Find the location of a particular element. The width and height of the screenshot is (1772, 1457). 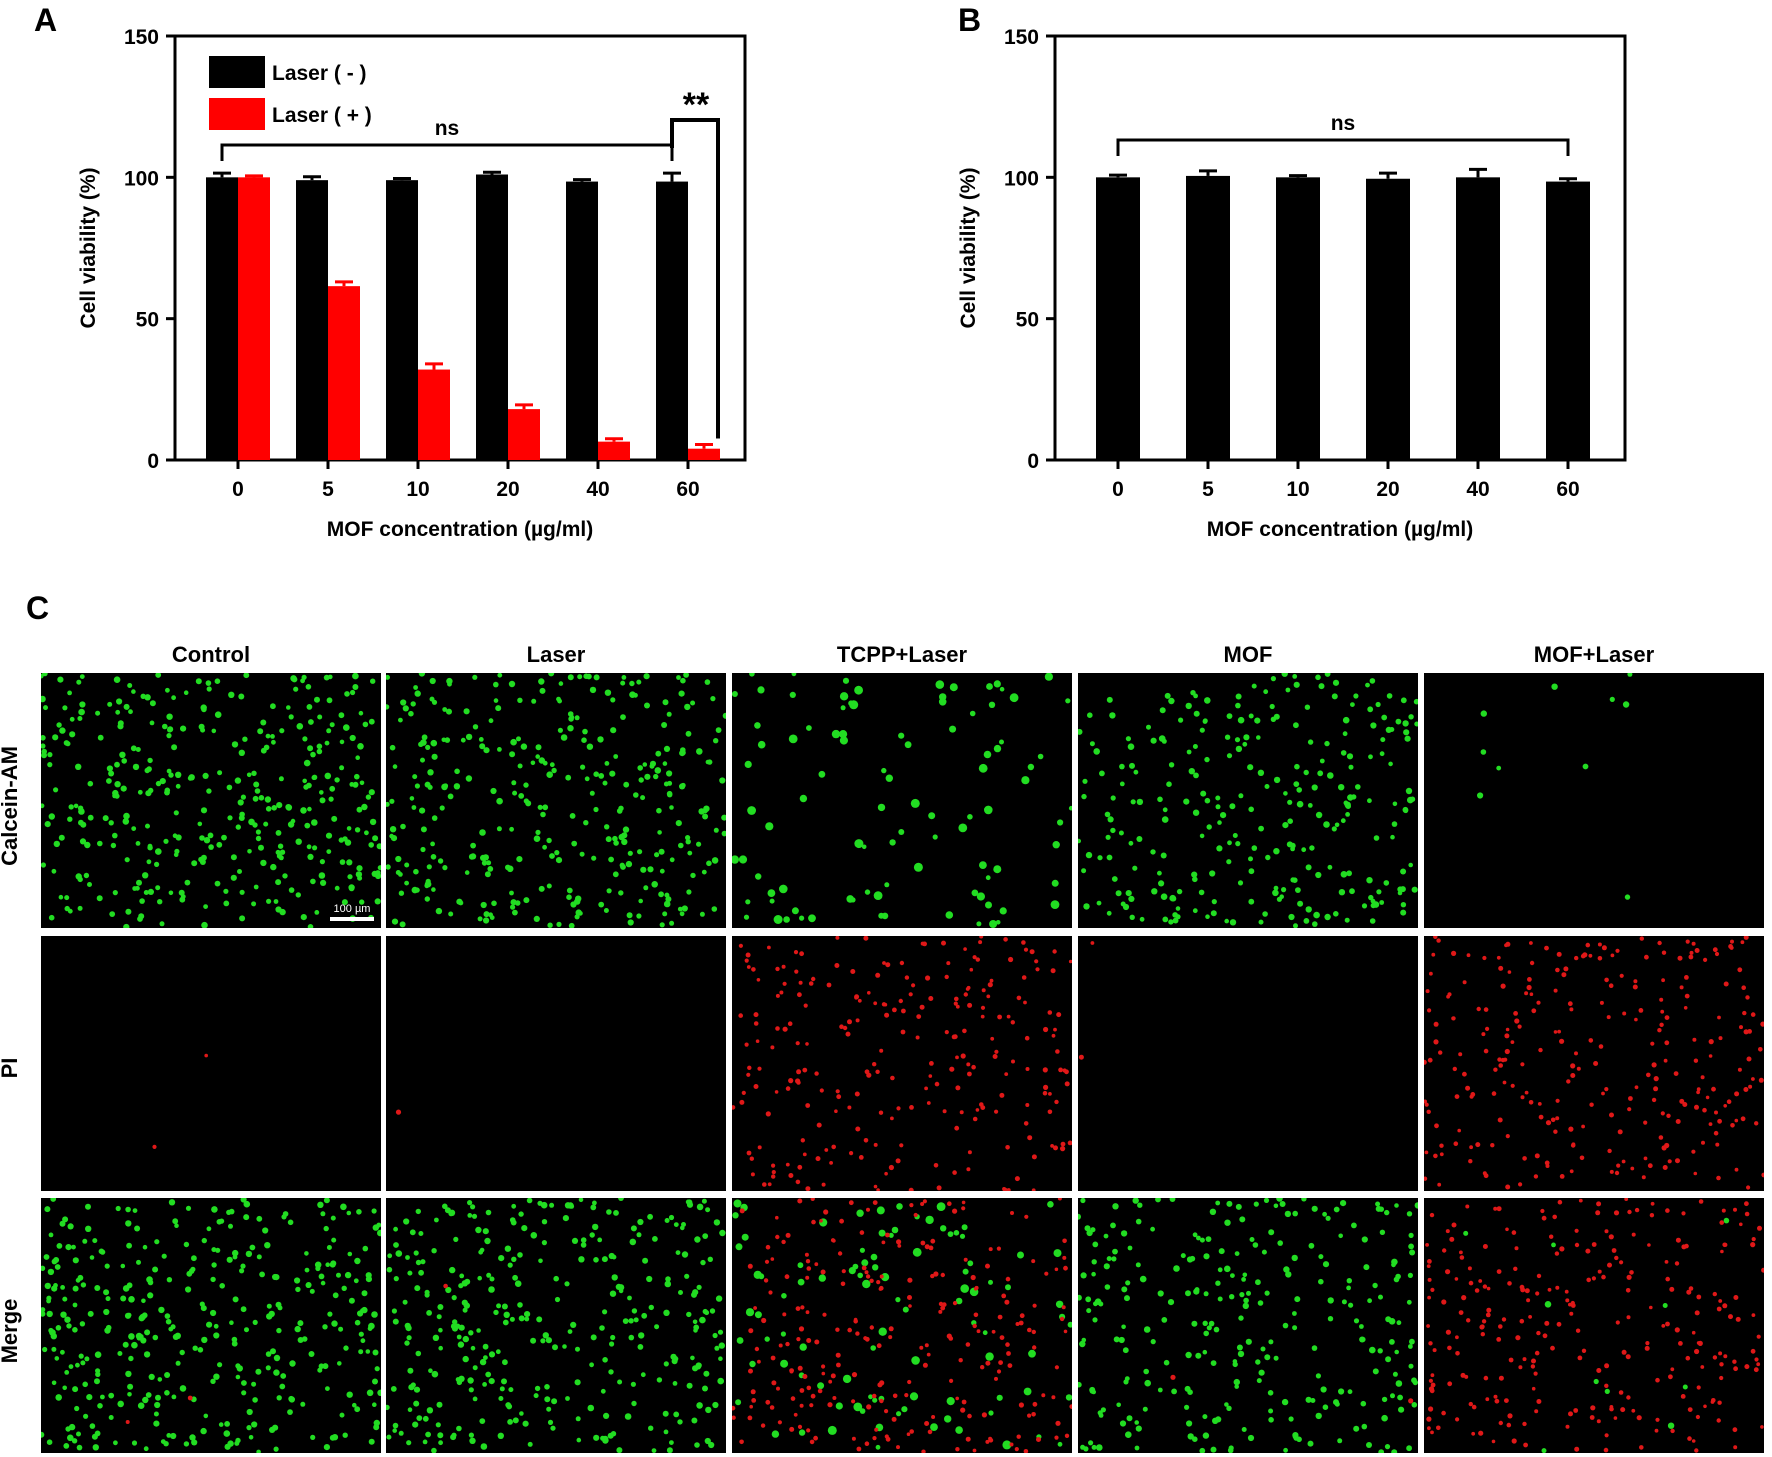

panel-label-b: B is located at coordinates (970, 20).